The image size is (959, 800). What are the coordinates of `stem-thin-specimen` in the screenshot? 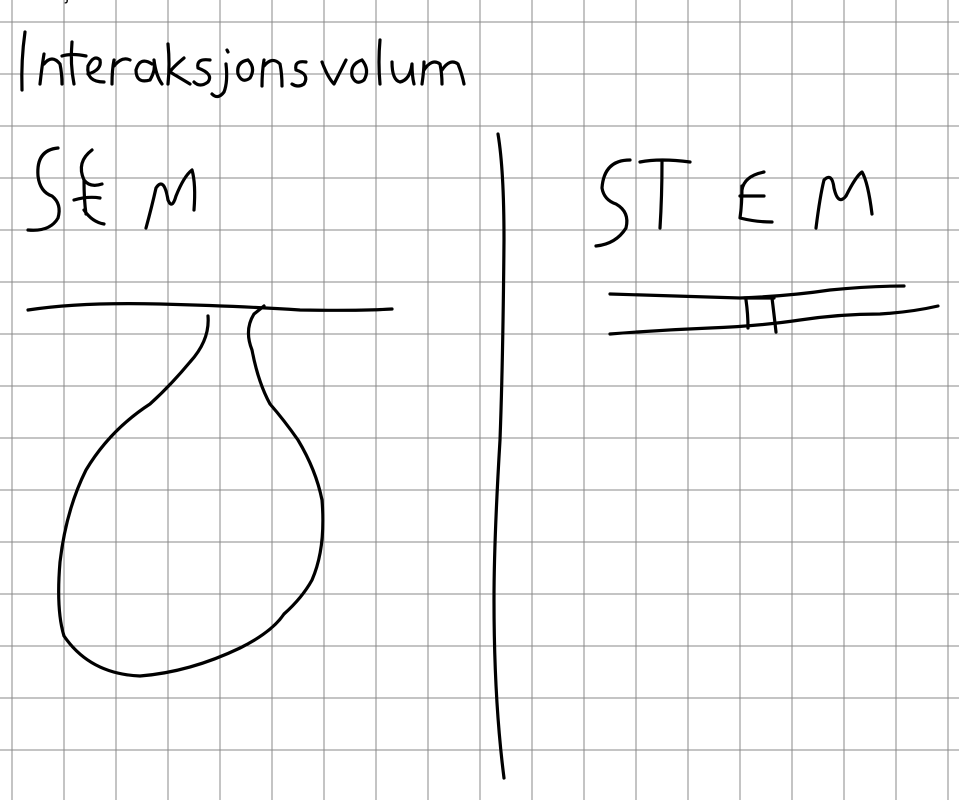 It's located at (774, 310).